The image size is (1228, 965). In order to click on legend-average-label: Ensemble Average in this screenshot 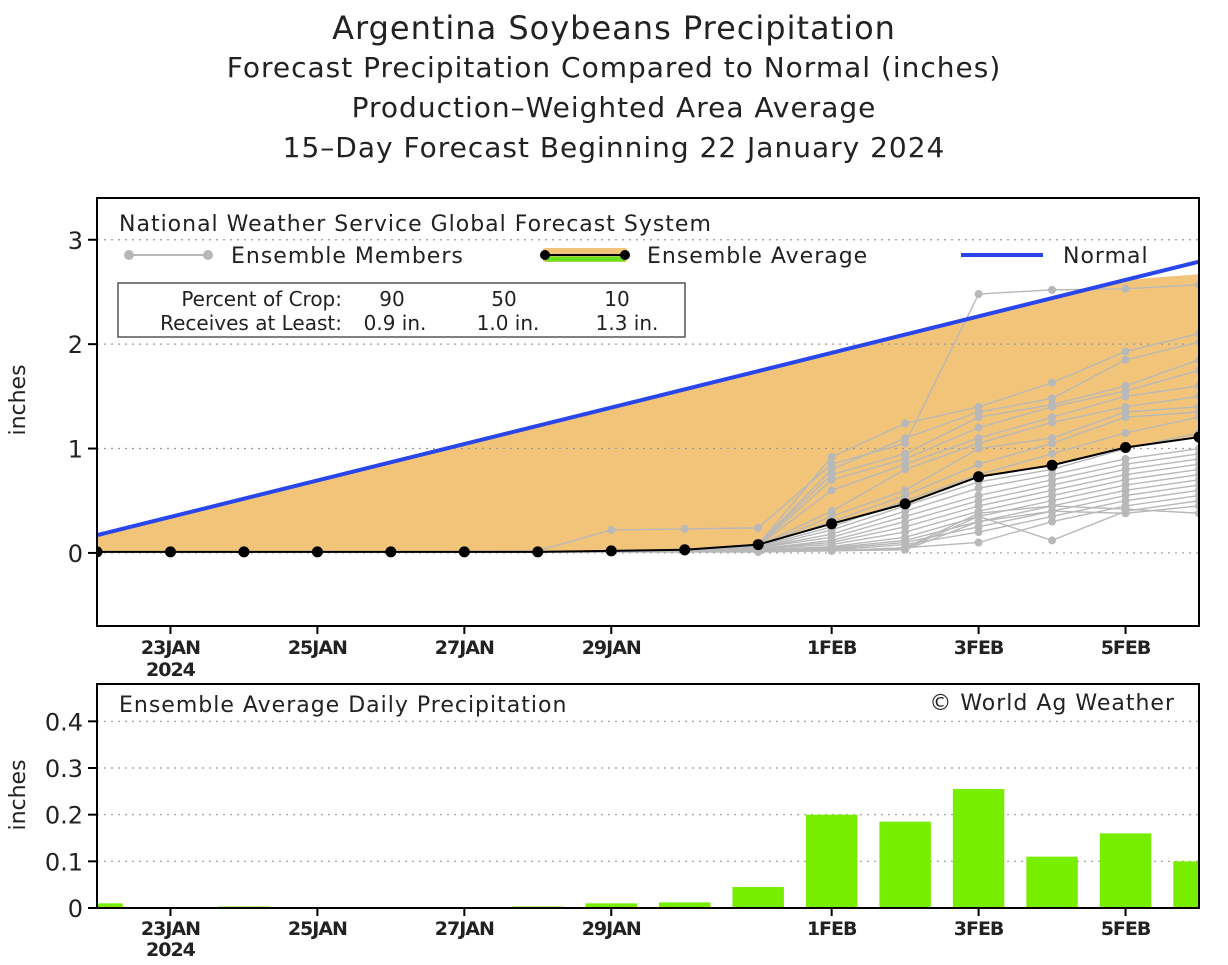, I will do `click(757, 256)`.